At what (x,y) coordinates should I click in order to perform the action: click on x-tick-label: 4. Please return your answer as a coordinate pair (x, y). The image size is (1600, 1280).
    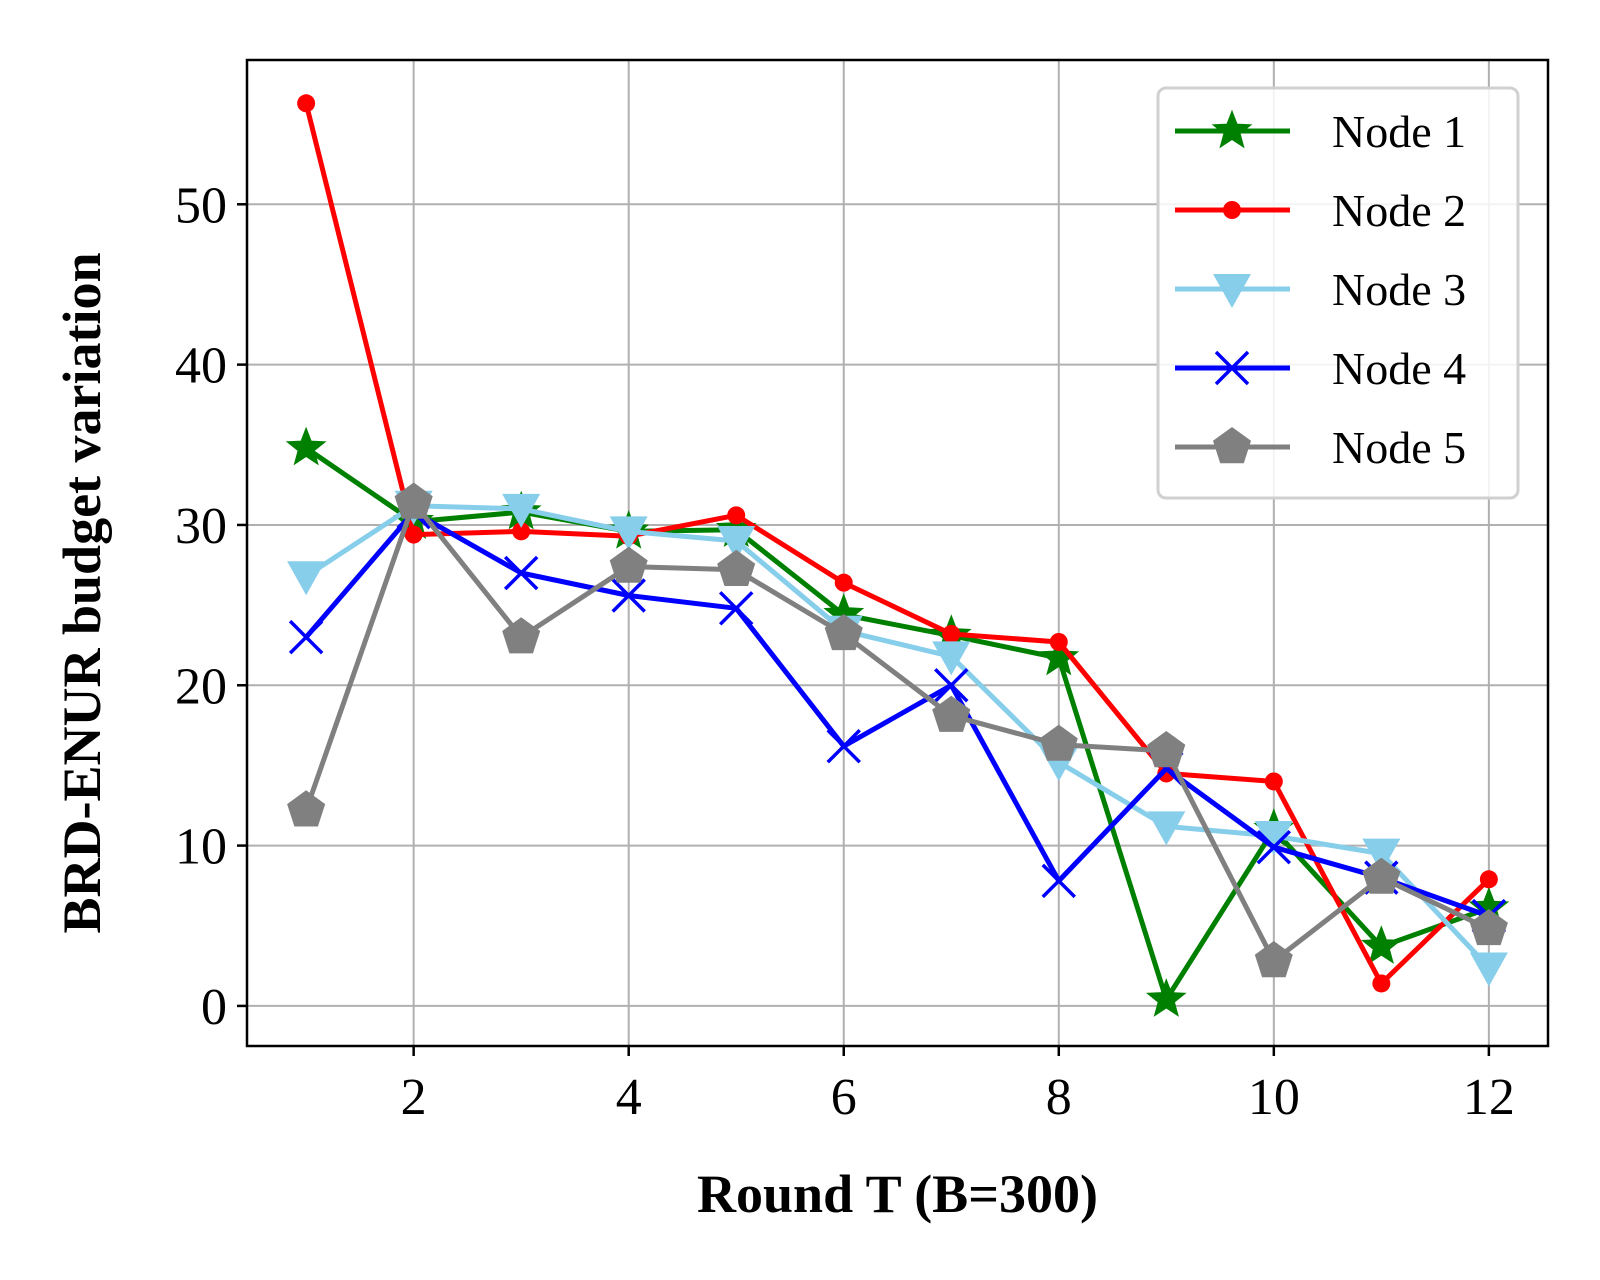
    Looking at the image, I should click on (629, 1097).